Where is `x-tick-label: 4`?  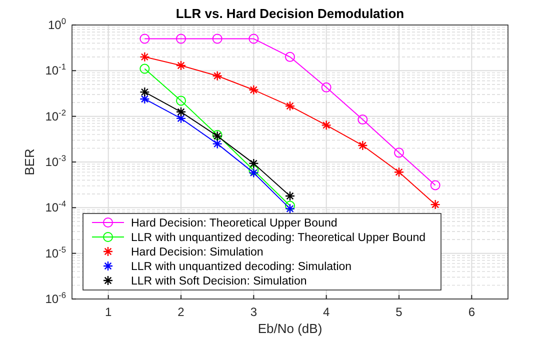
x-tick-label: 4 is located at coordinates (326, 312).